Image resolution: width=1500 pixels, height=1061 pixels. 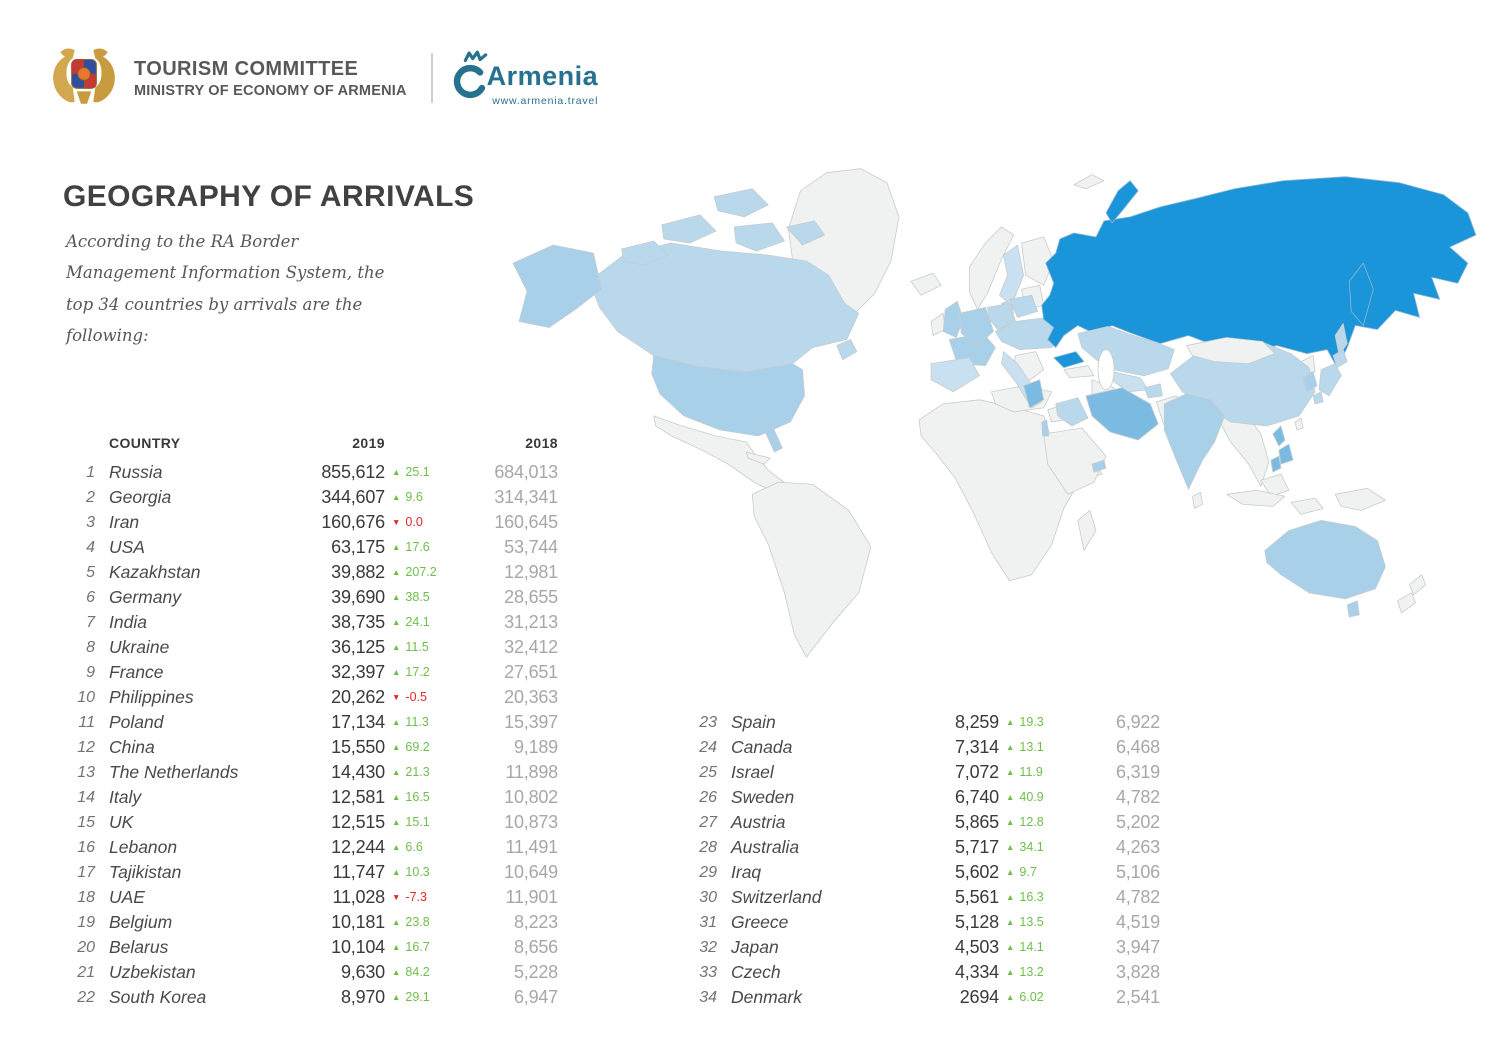 What do you see at coordinates (358, 947) in the screenshot?
I see `arrivals-2019-cell: 10,104` at bounding box center [358, 947].